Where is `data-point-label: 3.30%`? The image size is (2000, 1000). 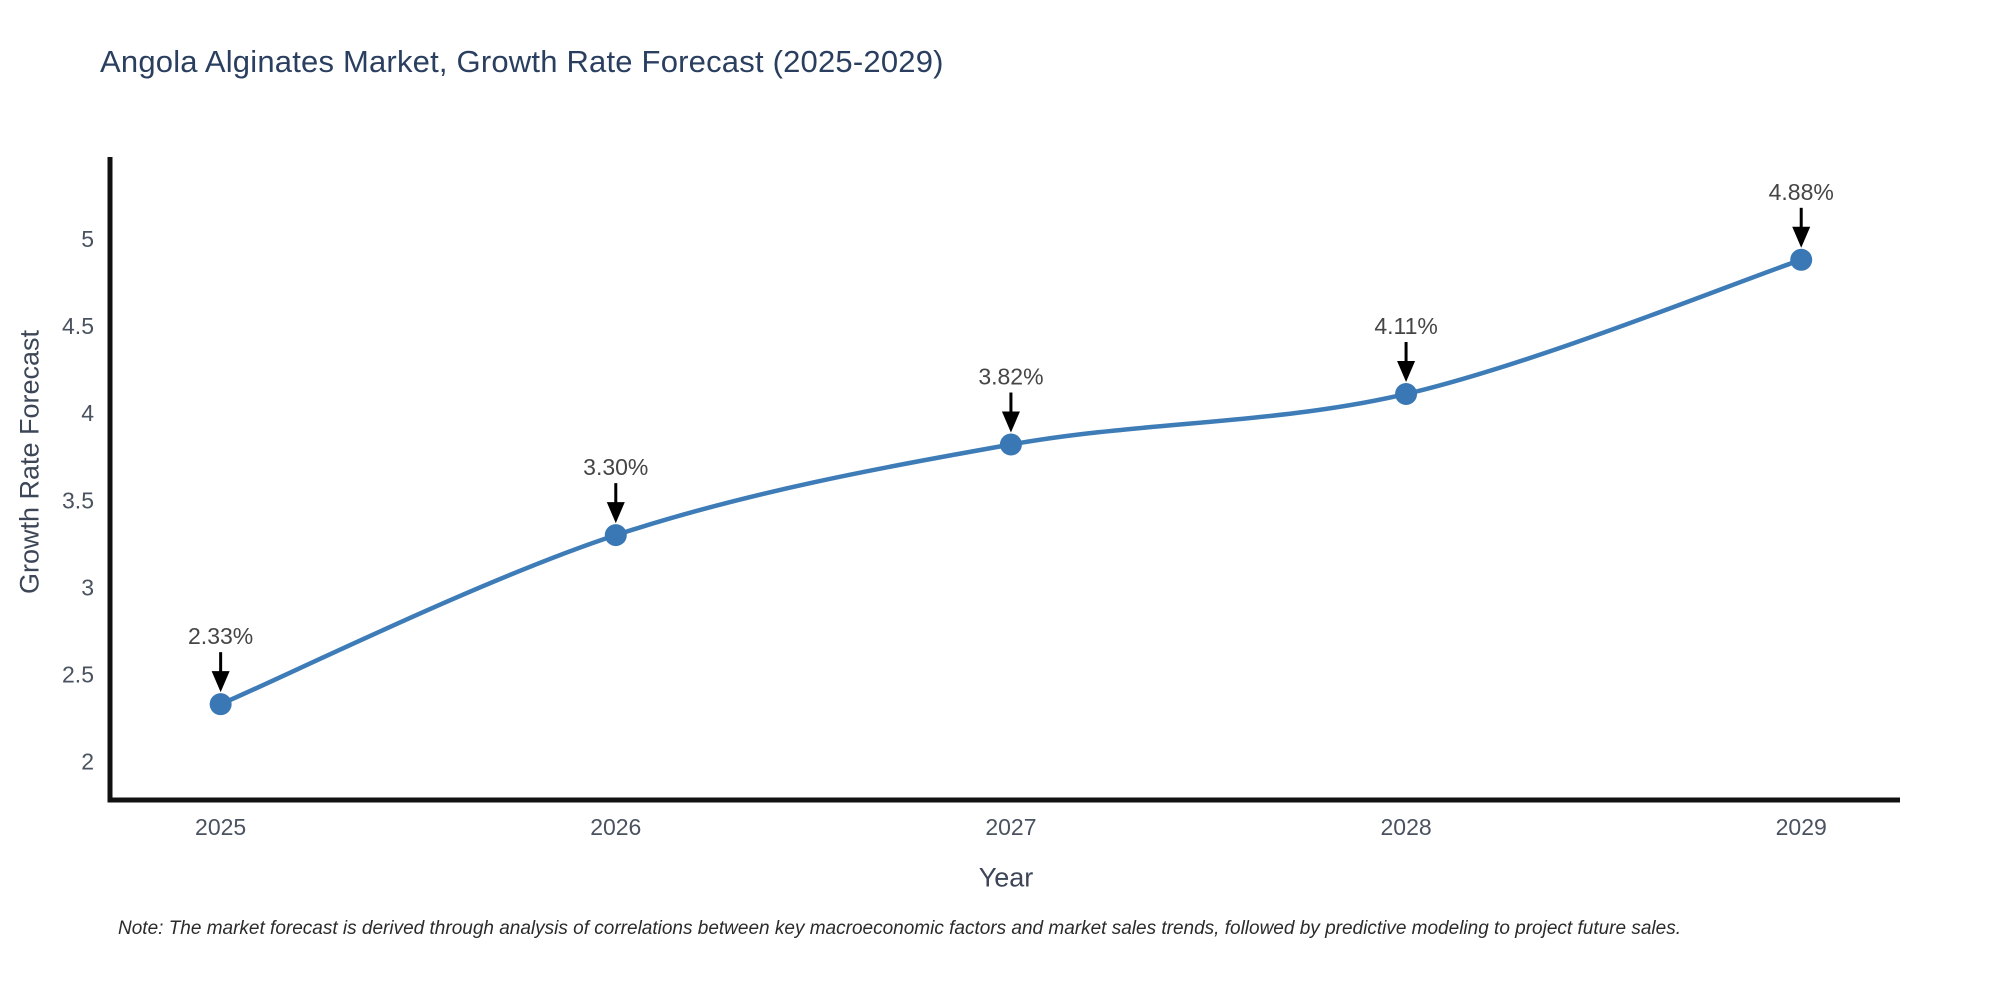
data-point-label: 3.30% is located at coordinates (615, 467).